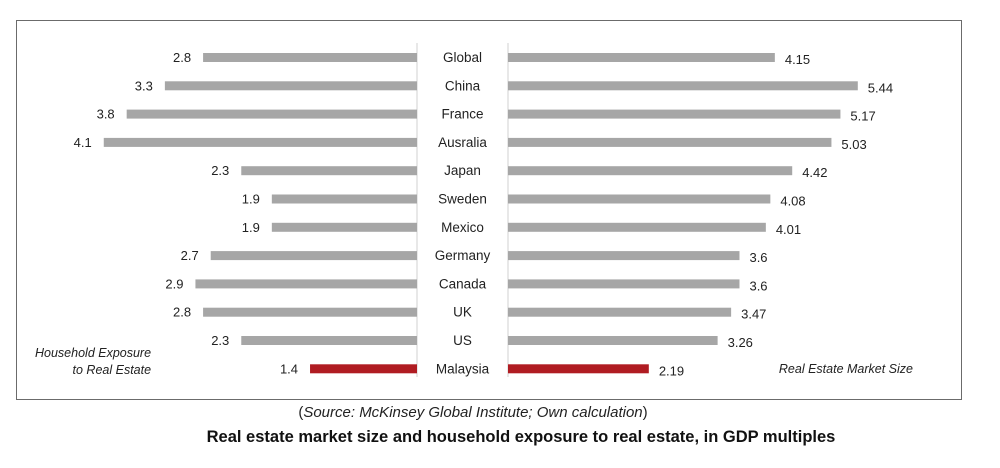 The height and width of the screenshot is (468, 1000). Describe the element at coordinates (329, 171) in the screenshot. I see `left-bar-japan` at that location.